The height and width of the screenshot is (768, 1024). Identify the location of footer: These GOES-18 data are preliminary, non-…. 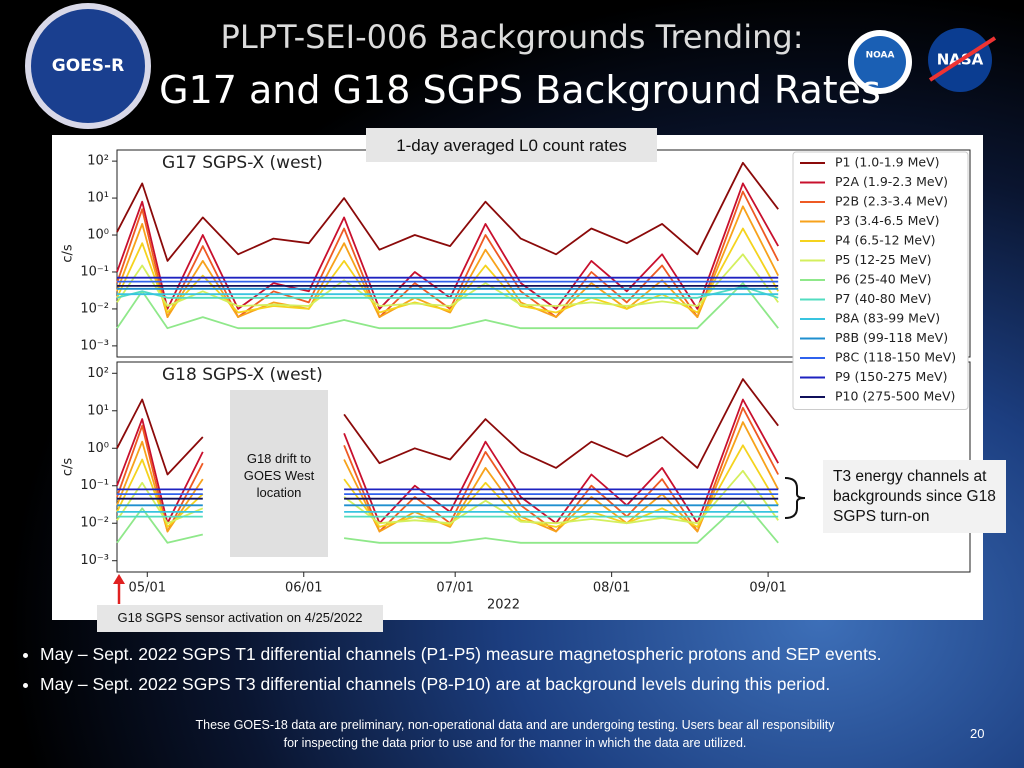
(515, 734).